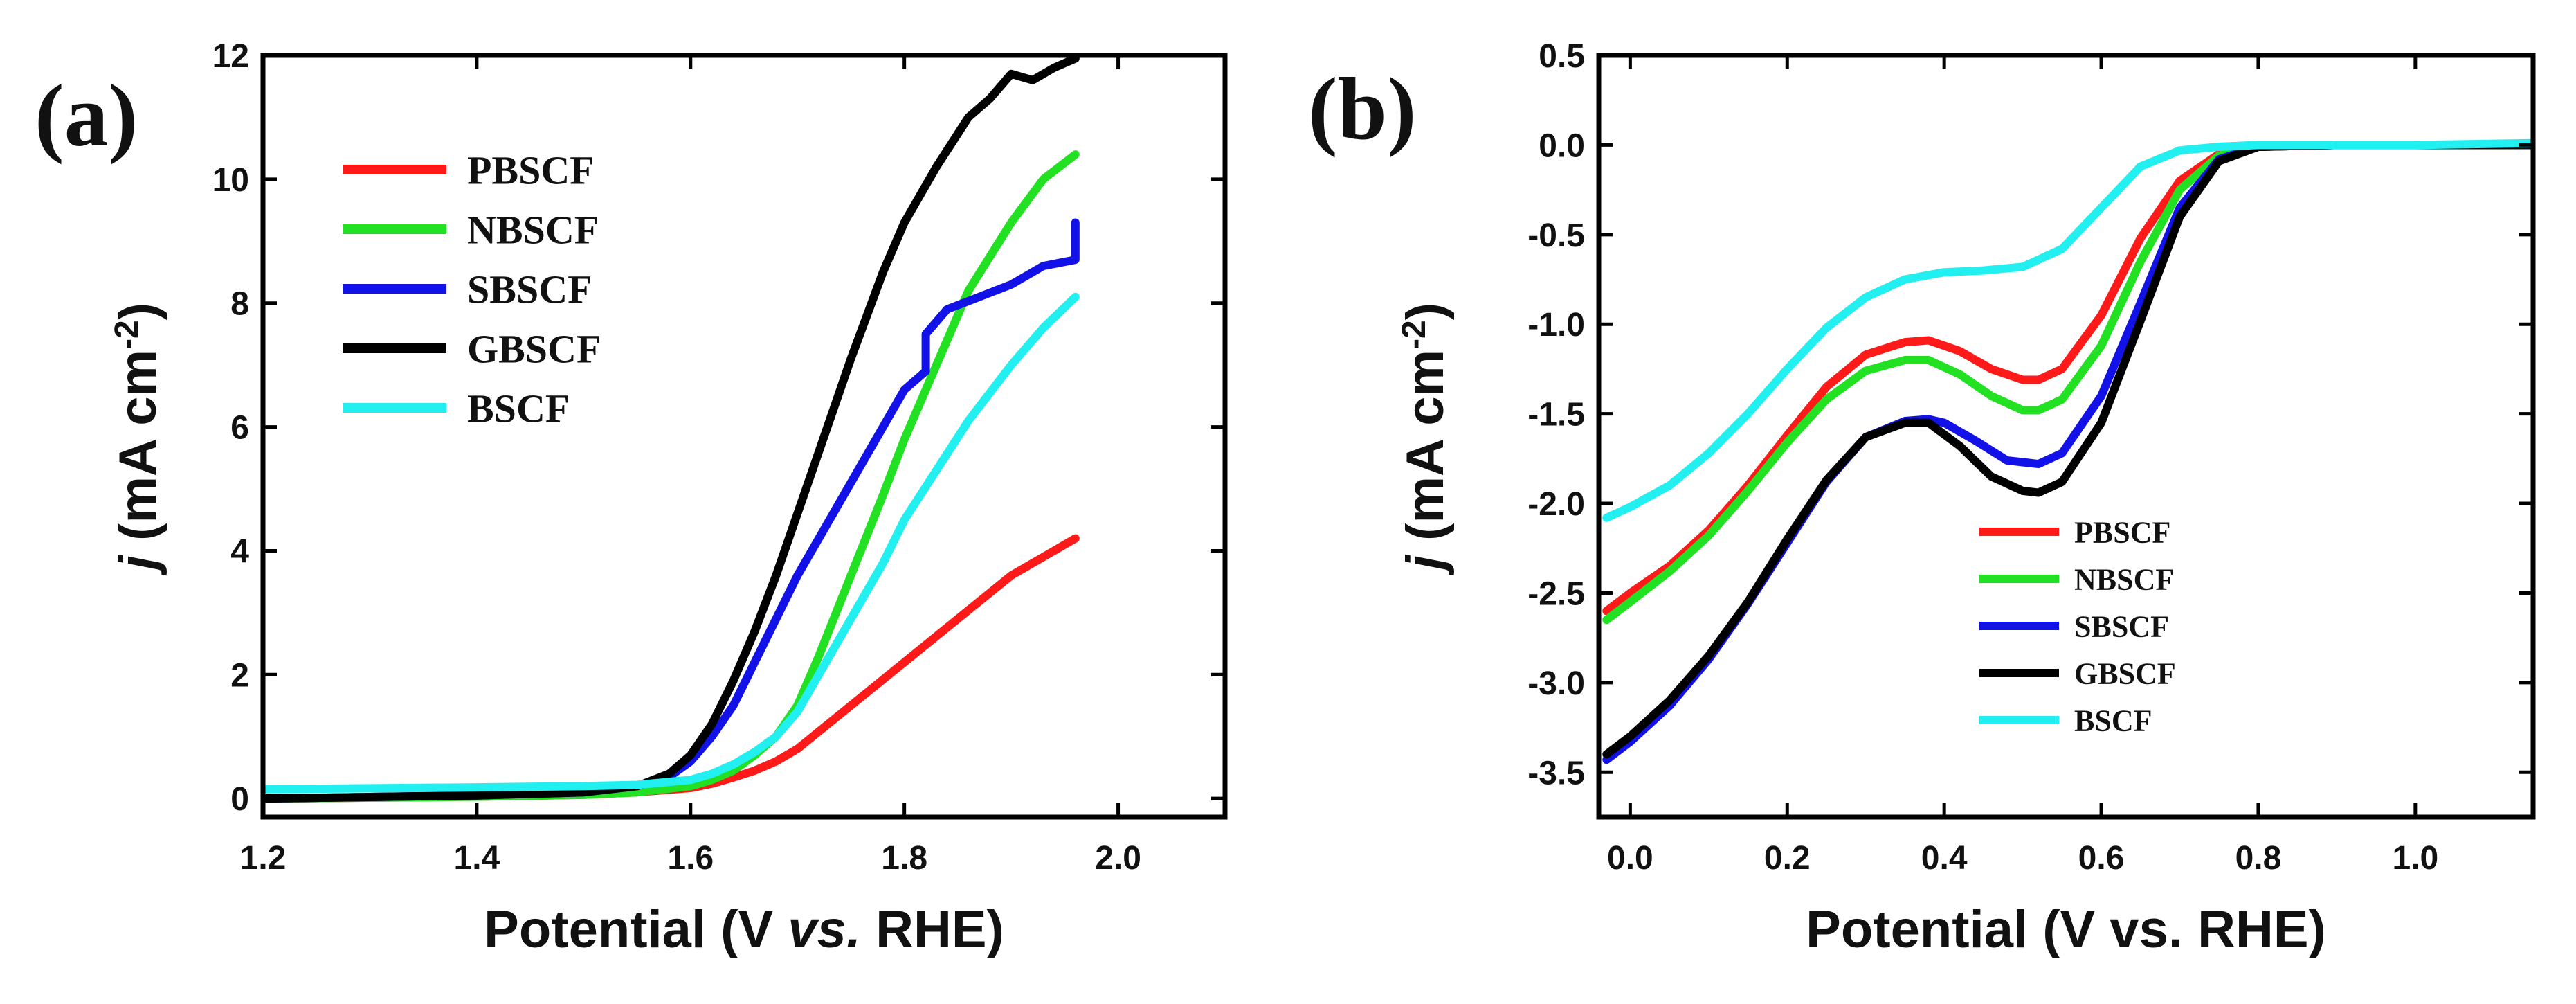  What do you see at coordinates (744, 929) in the screenshot?
I see `a-x-axis-title: Potential (V vs. RHE)` at bounding box center [744, 929].